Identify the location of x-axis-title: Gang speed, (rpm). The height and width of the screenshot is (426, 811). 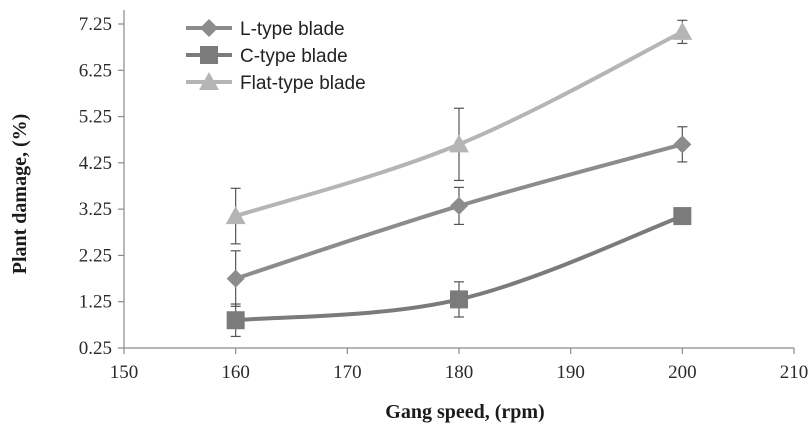
(464, 412).